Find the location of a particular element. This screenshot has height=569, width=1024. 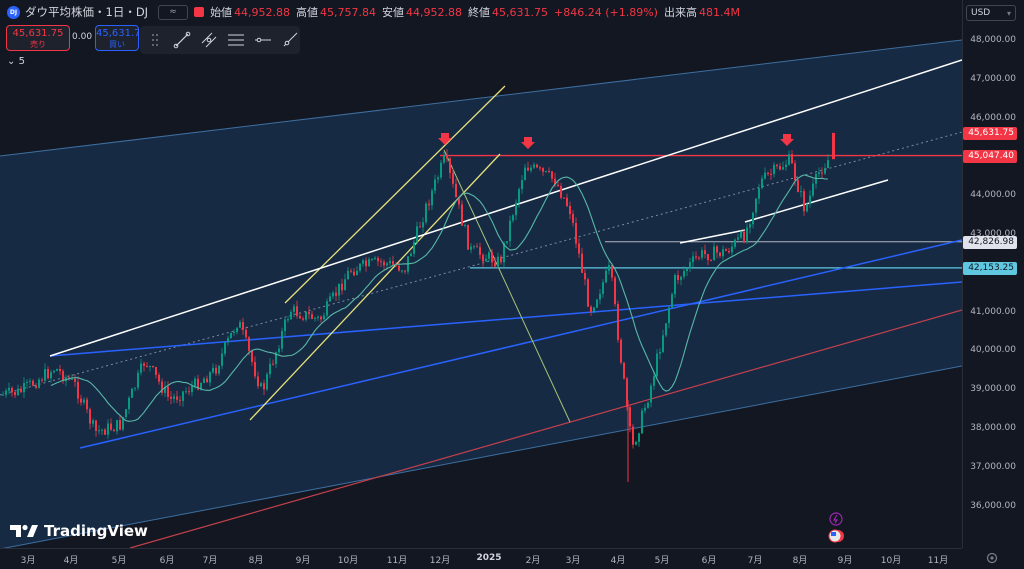

horizontal-ray-tool-icon is located at coordinates (262, 40).